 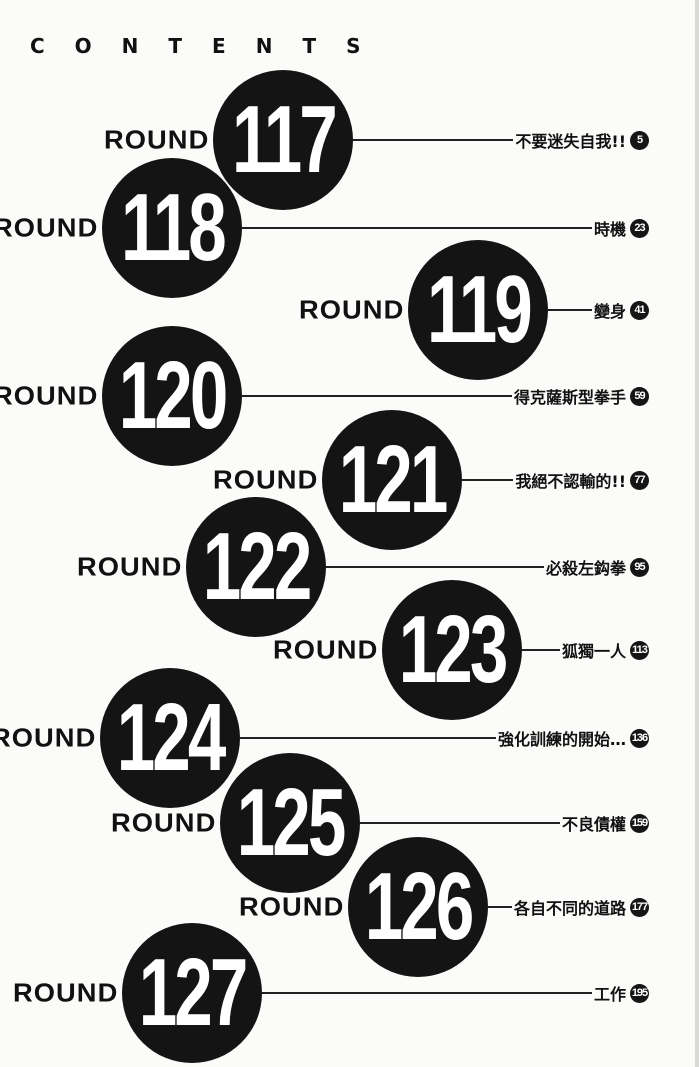 I want to click on chapter-title-row: 得克薩斯型拳手 59, so click(x=445, y=396).